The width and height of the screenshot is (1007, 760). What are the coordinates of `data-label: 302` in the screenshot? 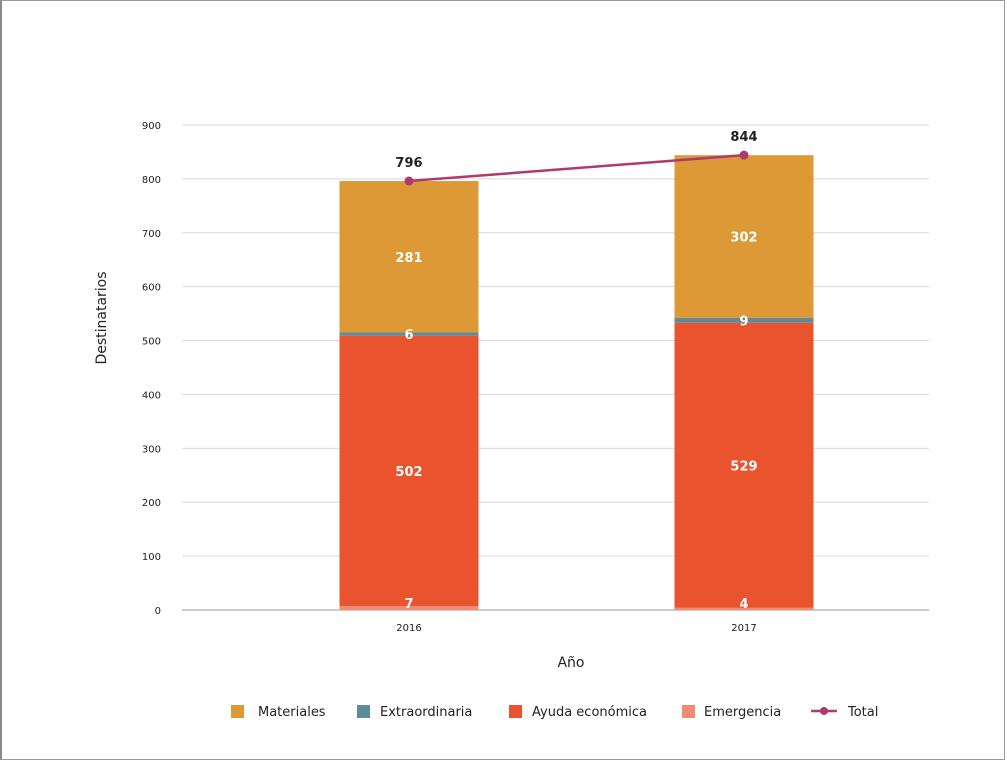 It's located at (743, 238).